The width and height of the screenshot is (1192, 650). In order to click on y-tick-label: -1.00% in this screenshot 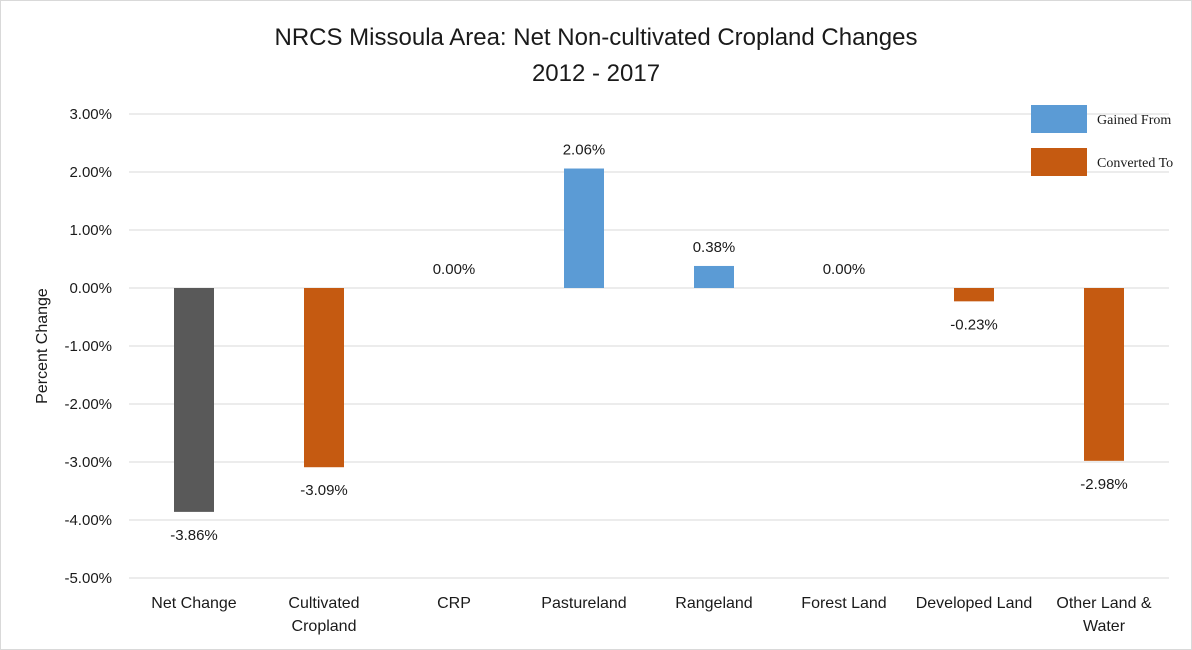, I will do `click(88, 346)`.